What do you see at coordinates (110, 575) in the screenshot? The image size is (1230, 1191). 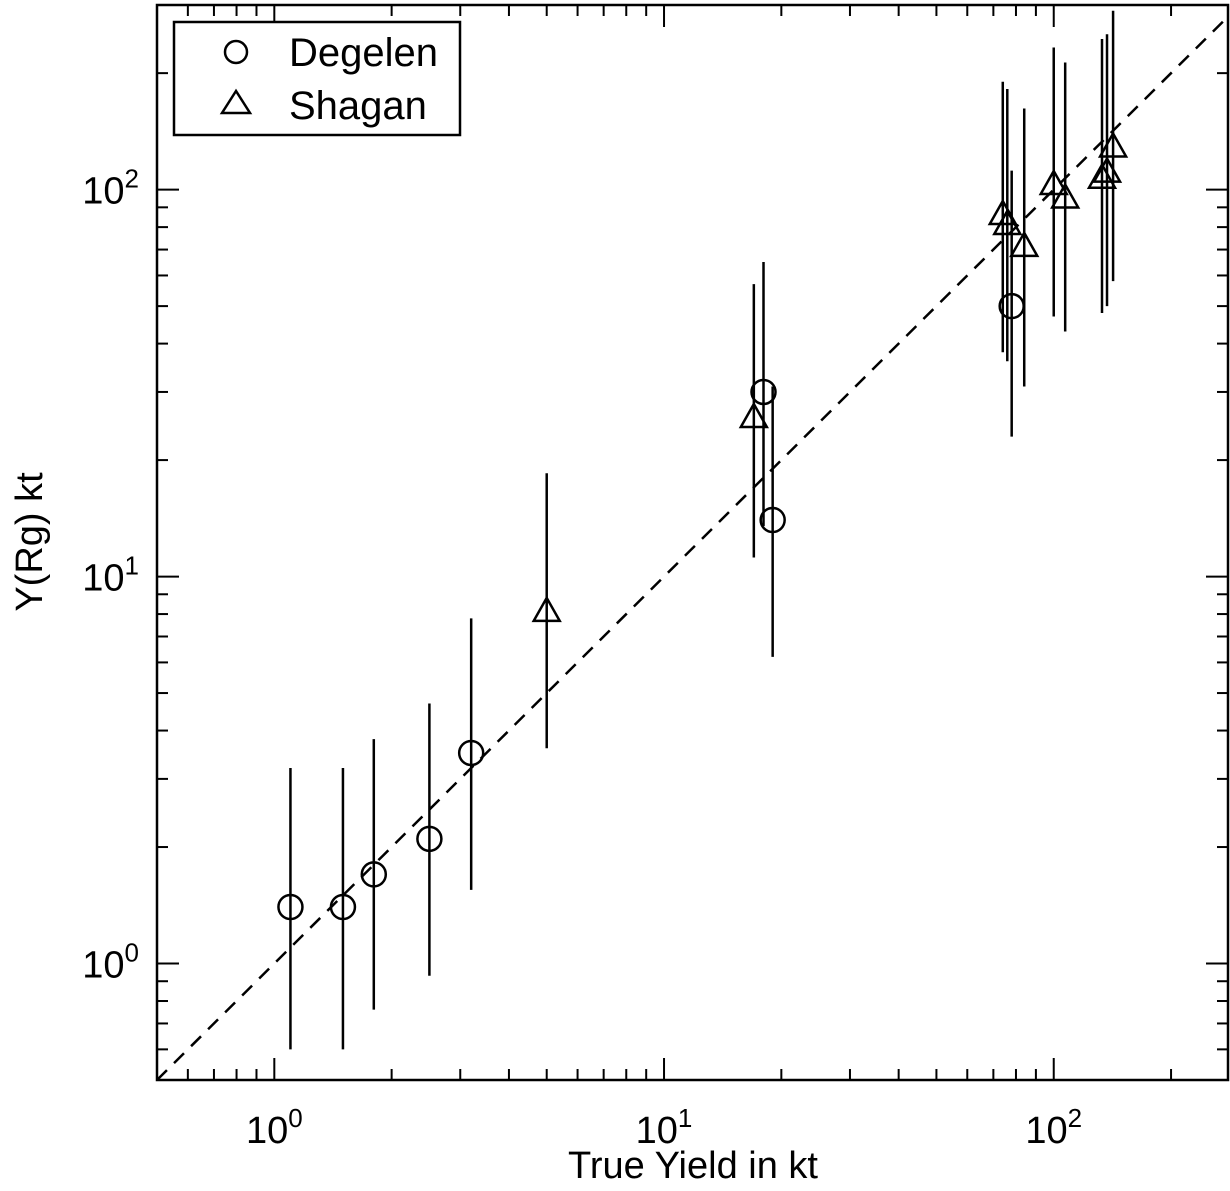 I see `y-tick-label-1: 10¹` at bounding box center [110, 575].